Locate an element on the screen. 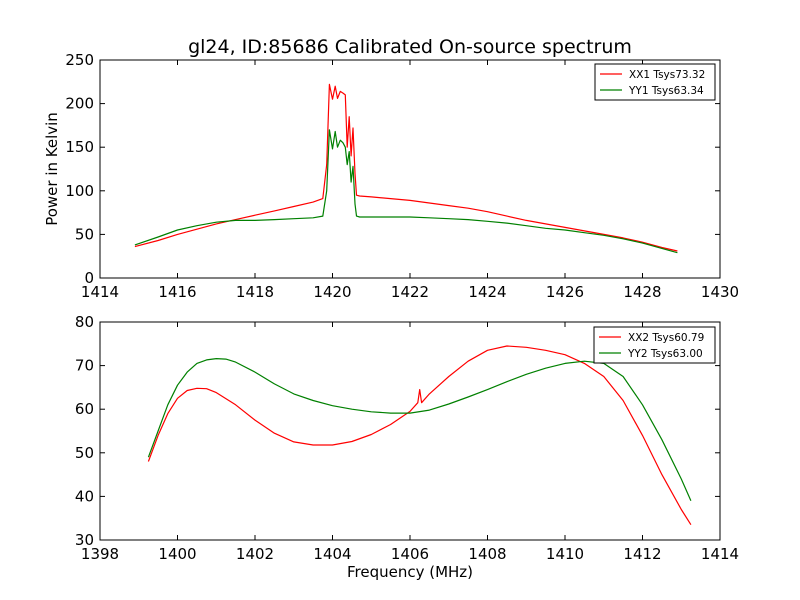  legend-label-yy2: YY2 Tsys63.00 is located at coordinates (665, 354).